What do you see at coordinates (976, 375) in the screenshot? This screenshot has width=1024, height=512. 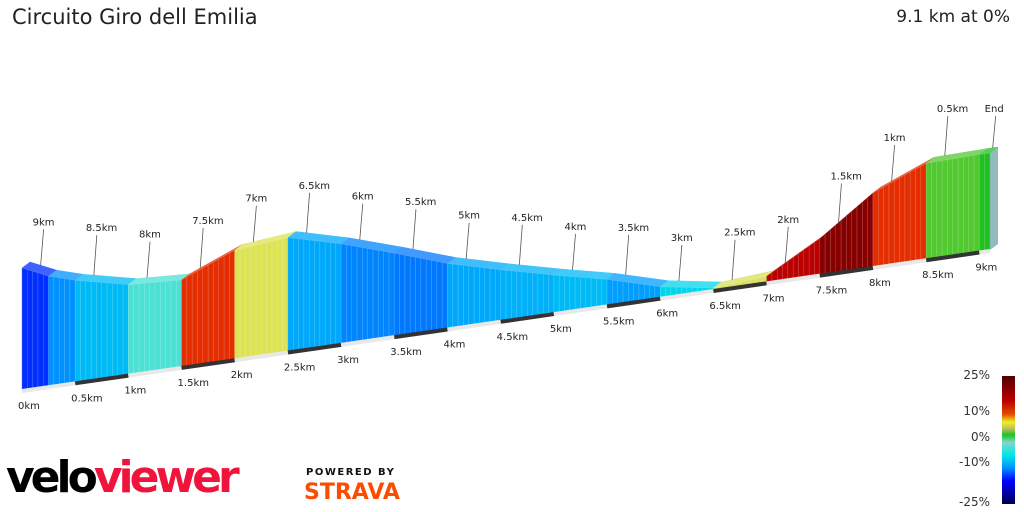 I see `legend-label-25: 25%` at bounding box center [976, 375].